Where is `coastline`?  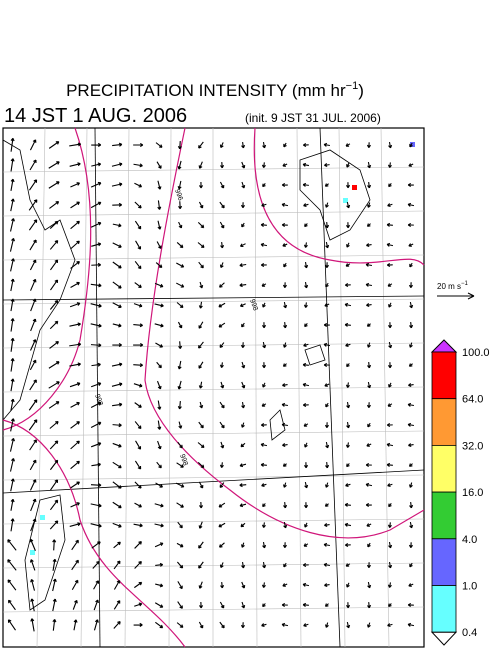 coastline is located at coordinates (45, 552).